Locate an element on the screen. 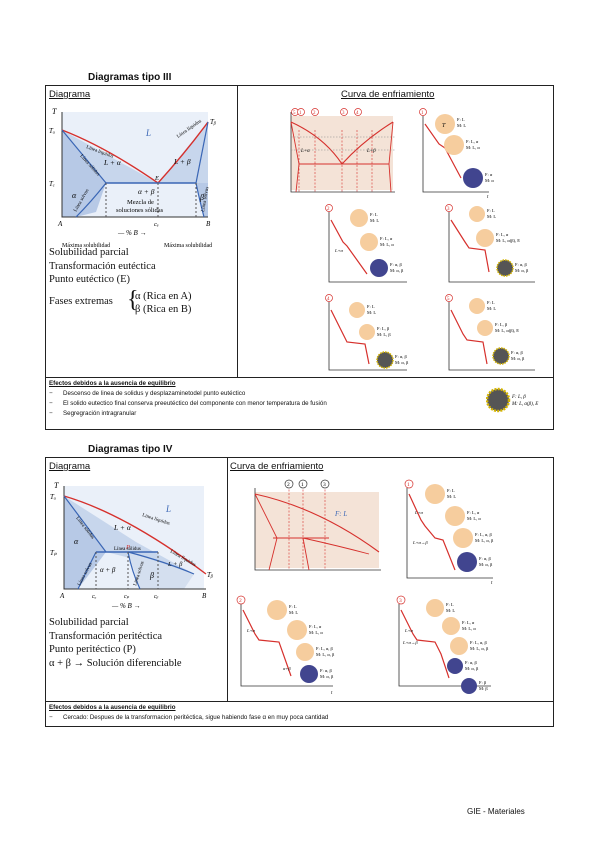  label-cP: cₚ is located at coordinates (127, 597).